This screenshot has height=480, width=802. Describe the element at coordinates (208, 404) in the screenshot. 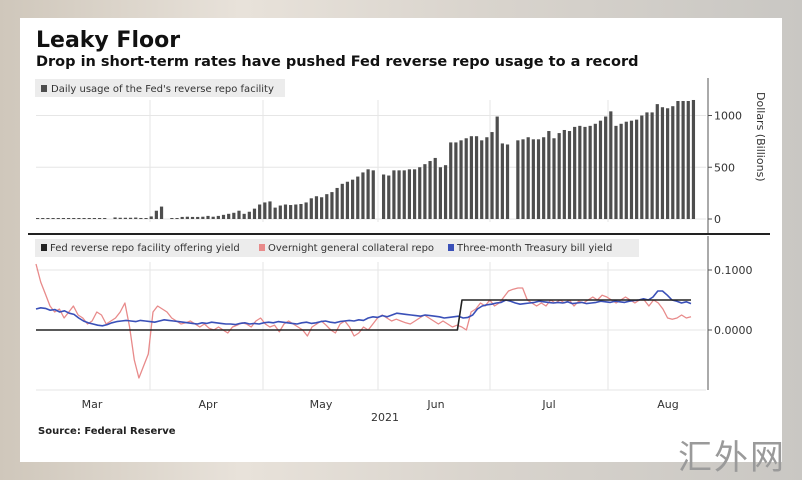

I see `x-tick-label-1: Apr` at that location.